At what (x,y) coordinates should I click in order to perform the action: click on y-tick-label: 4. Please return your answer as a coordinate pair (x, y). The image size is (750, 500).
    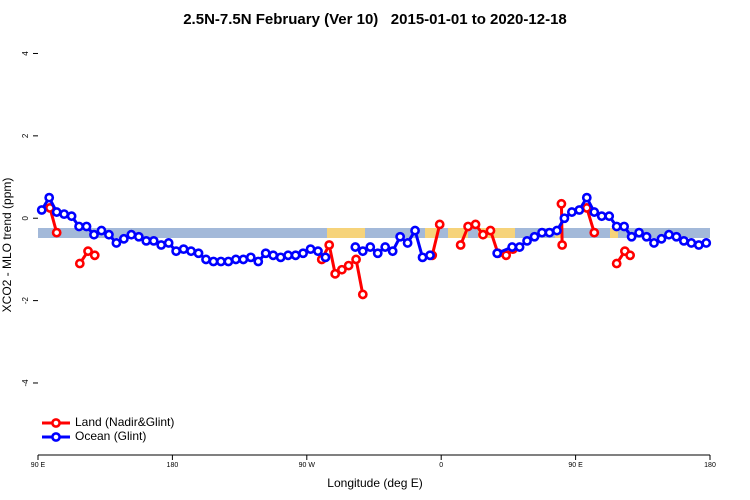
    Looking at the image, I should click on (25, 53).